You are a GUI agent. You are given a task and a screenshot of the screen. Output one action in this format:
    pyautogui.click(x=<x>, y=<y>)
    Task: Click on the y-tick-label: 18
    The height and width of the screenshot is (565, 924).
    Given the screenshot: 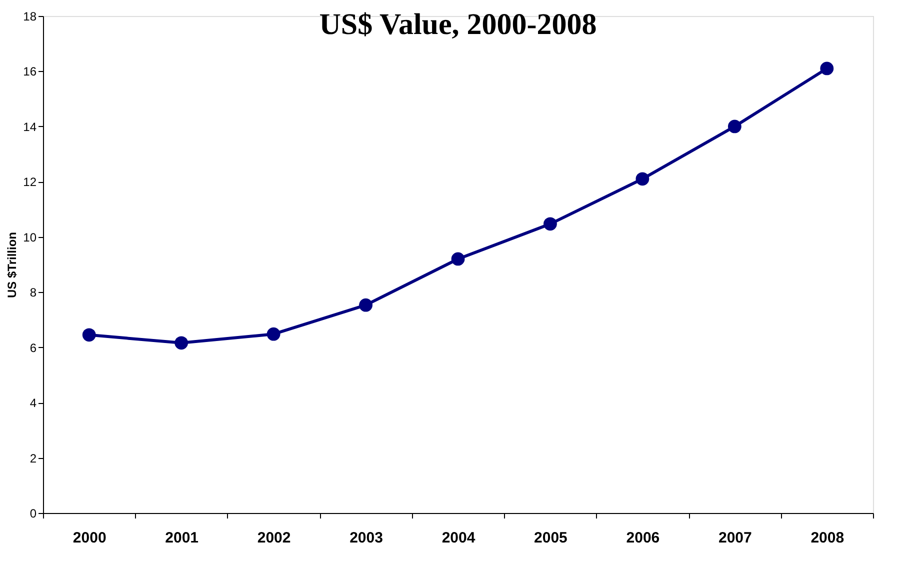 What is the action you would take?
    pyautogui.click(x=30, y=17)
    